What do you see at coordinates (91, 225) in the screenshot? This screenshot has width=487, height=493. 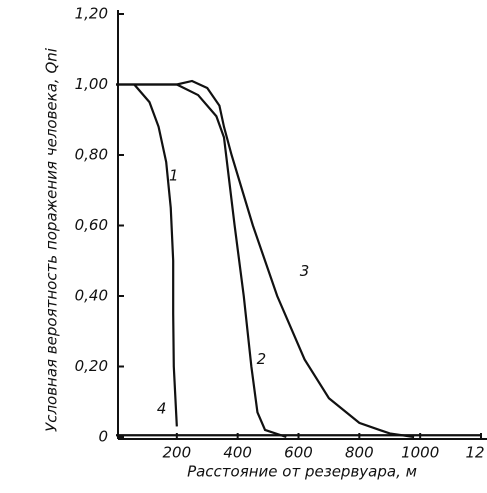 I see `y-tick-label: 0,60` at bounding box center [91, 225].